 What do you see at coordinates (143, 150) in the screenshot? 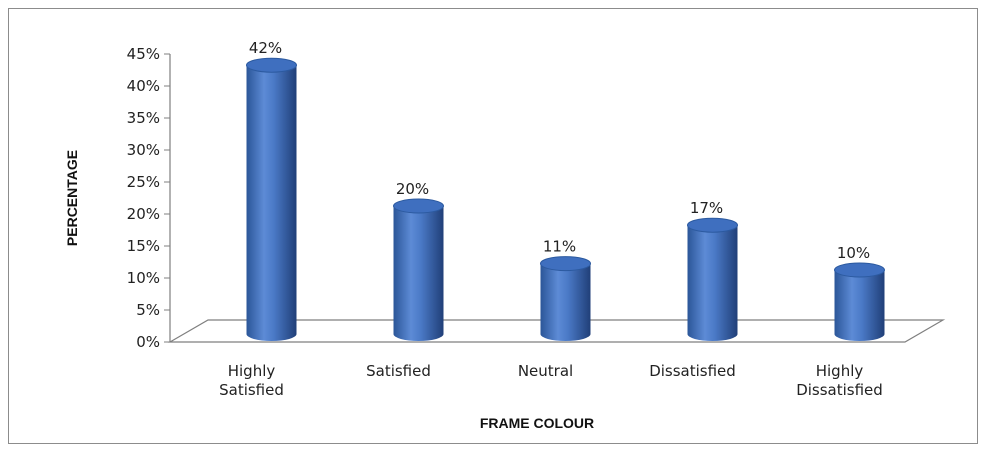
I see `y-tick-label: 30%` at bounding box center [143, 150].